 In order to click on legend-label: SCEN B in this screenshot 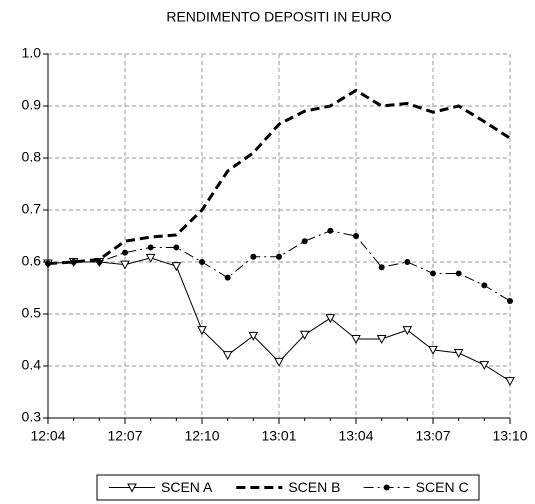, I will do `click(314, 487)`.